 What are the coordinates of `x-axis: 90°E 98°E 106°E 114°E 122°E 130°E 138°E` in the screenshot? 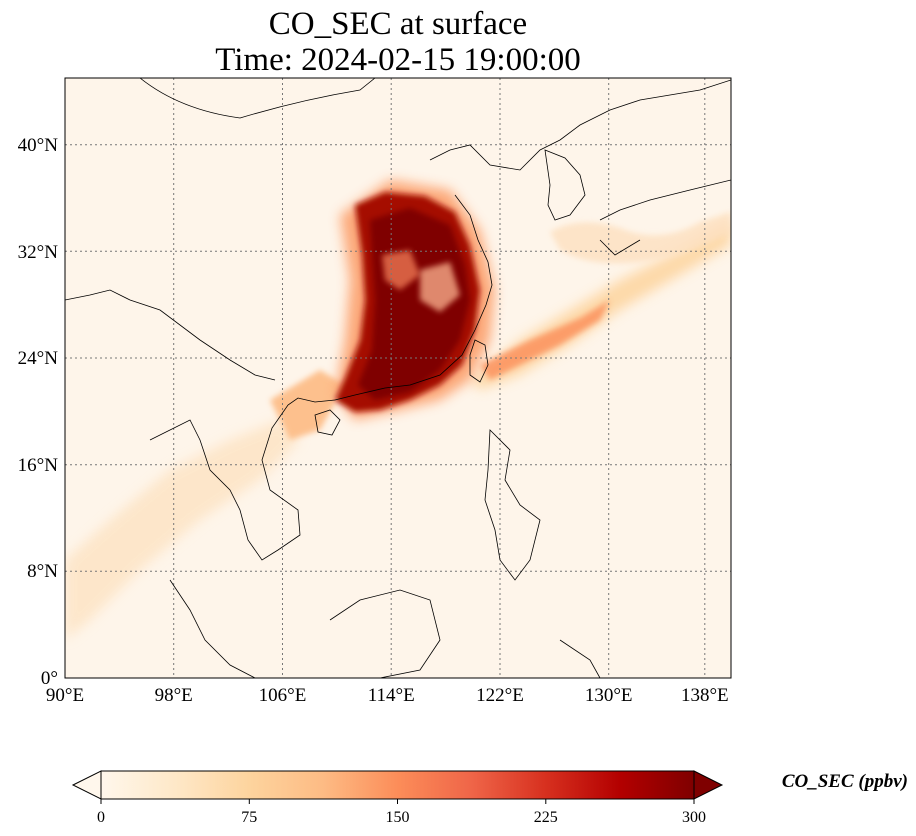 It's located at (387, 695).